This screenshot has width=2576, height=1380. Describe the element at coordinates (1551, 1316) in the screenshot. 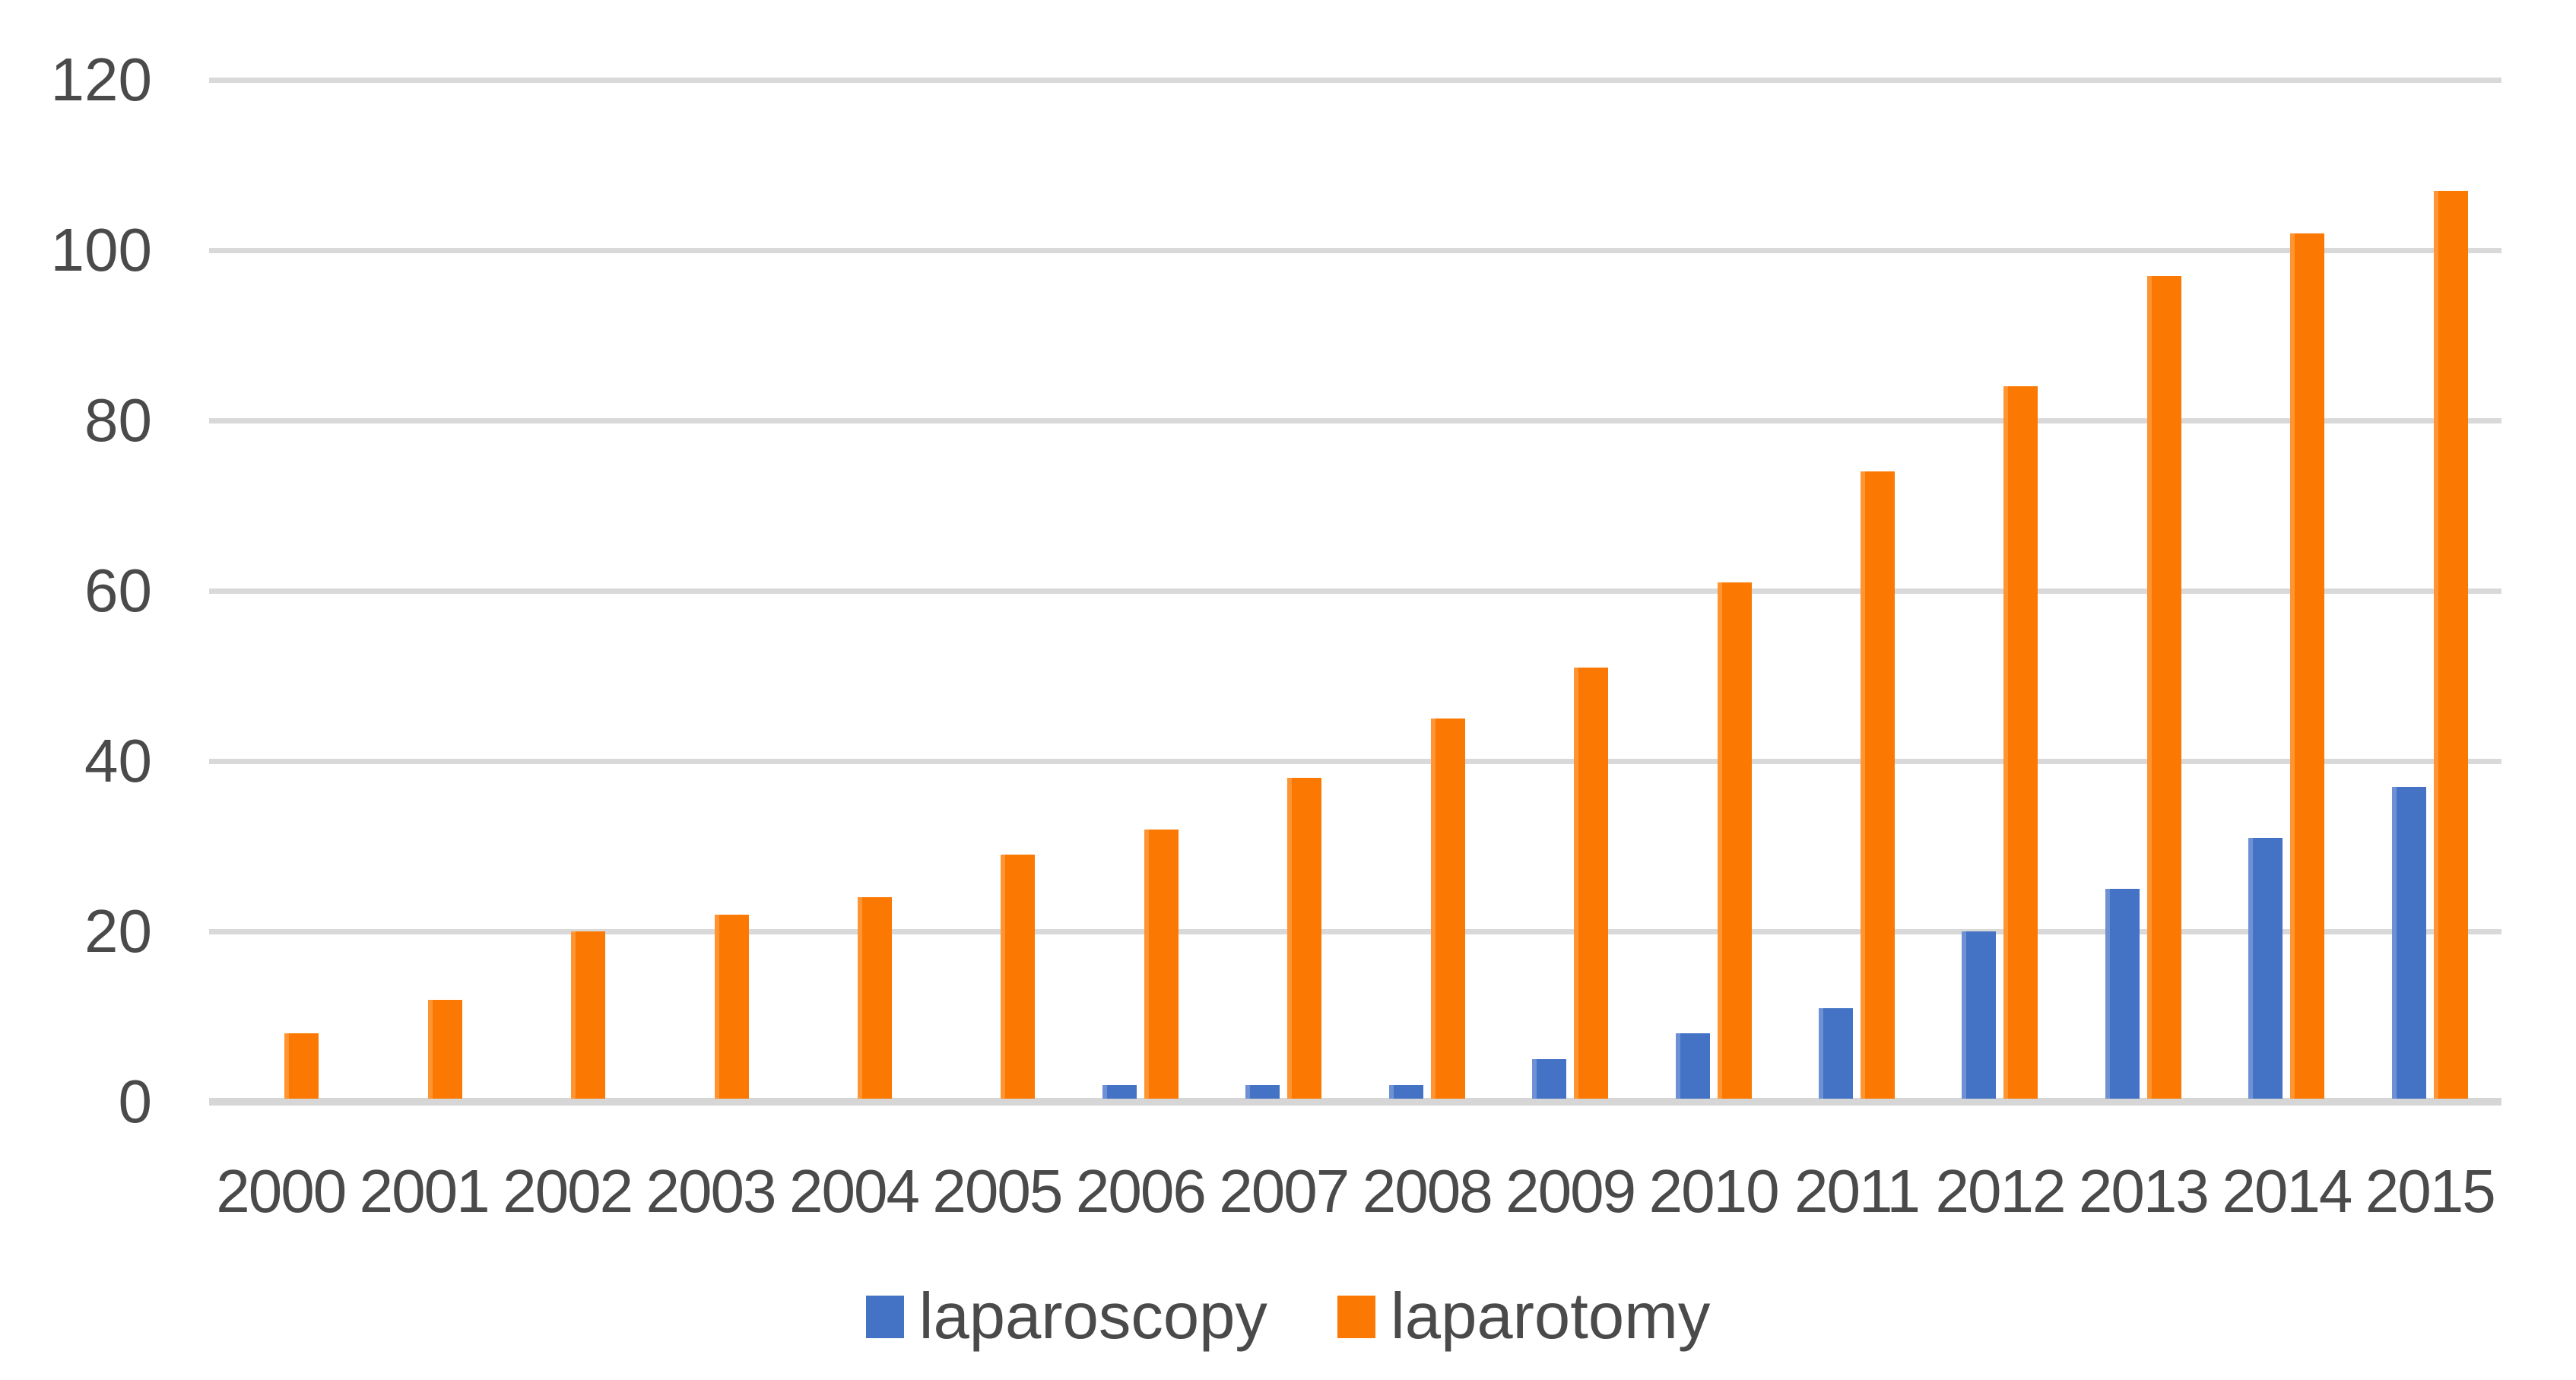

I see `legend-label-laparotomy: laparotomy` at that location.